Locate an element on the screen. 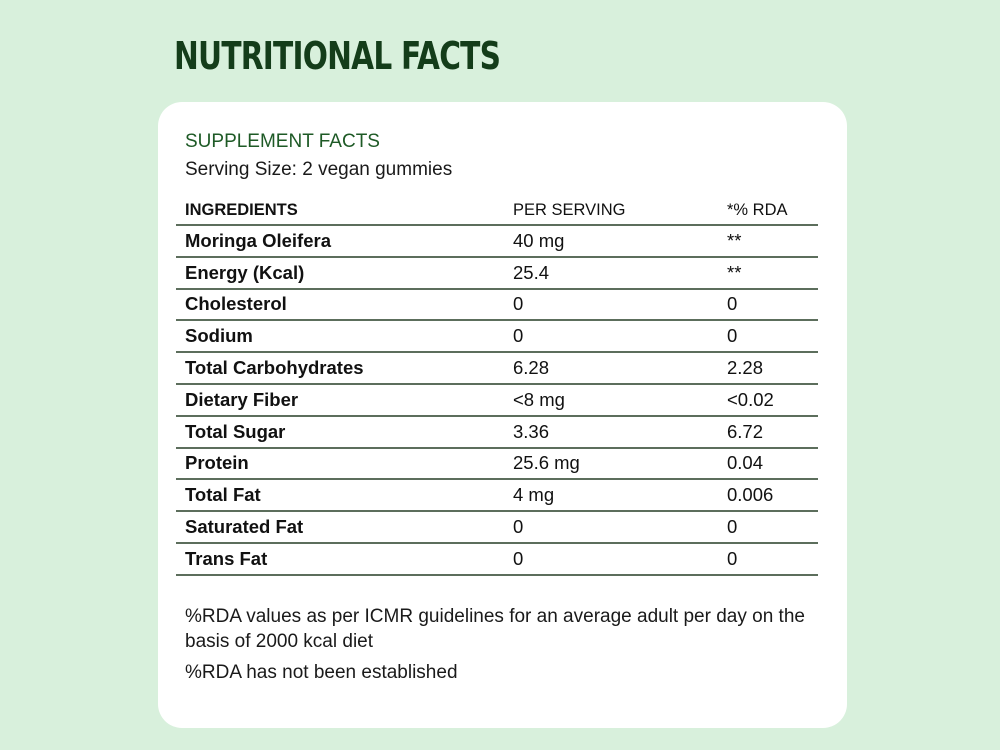 This screenshot has height=750, width=1000. ingredient-name: Trans Fat is located at coordinates (340, 559).